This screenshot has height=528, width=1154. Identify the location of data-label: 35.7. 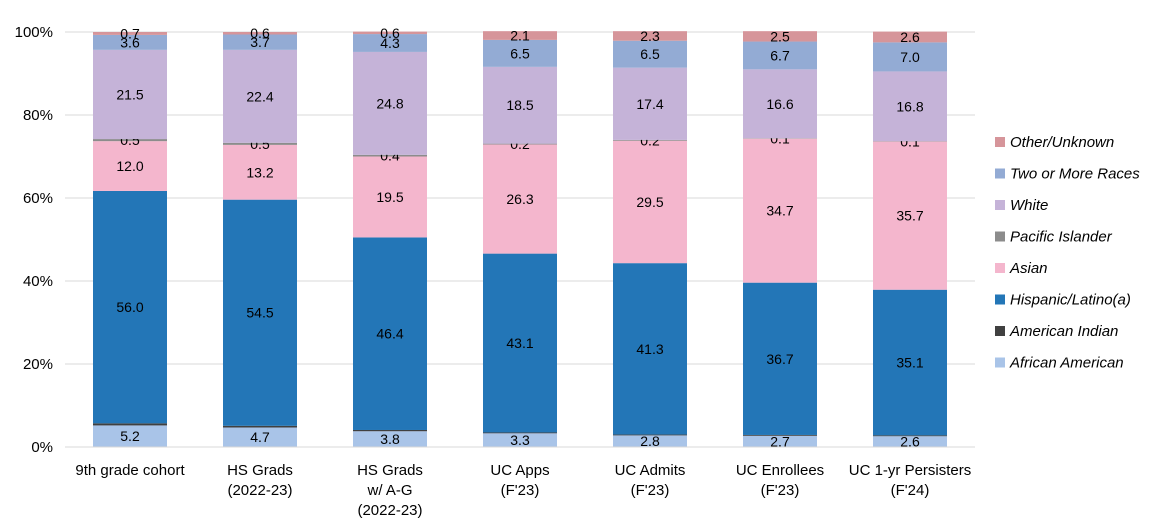
(909, 216).